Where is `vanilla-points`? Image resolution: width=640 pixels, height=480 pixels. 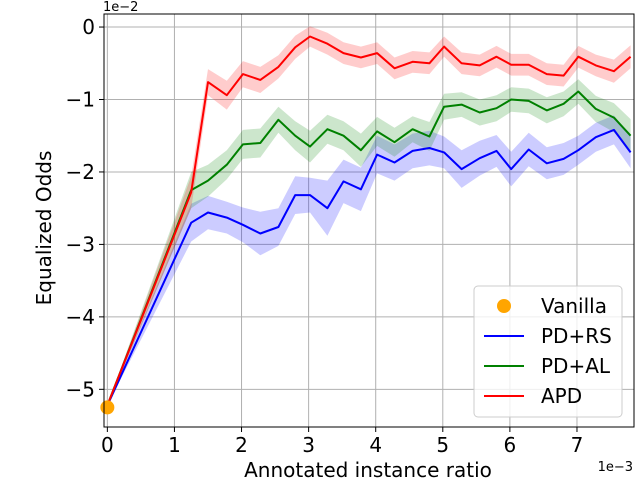
vanilla-points is located at coordinates (107, 407).